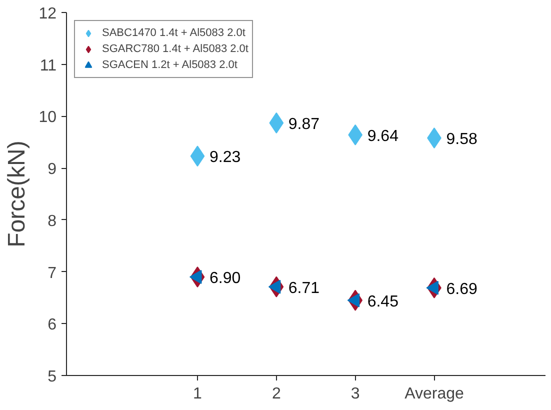 This screenshot has width=551, height=410. What do you see at coordinates (52, 273) in the screenshot?
I see `y-tick-label: 7` at bounding box center [52, 273].